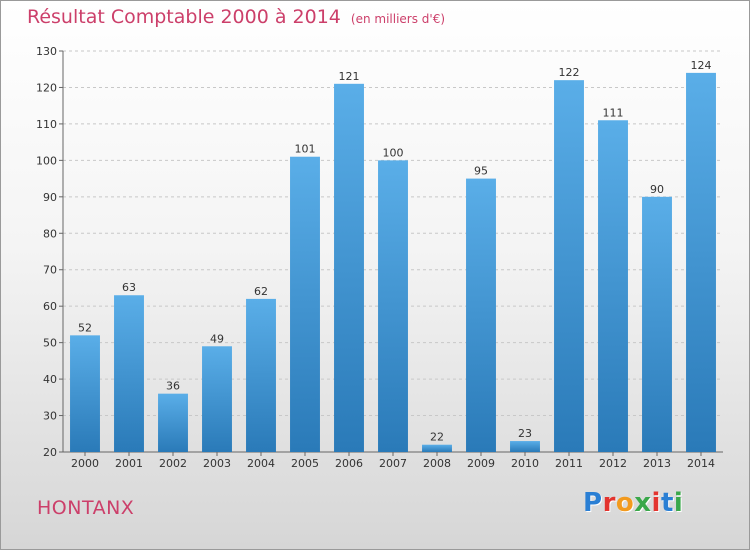 The image size is (750, 550). I want to click on data-label: 63, so click(129, 287).